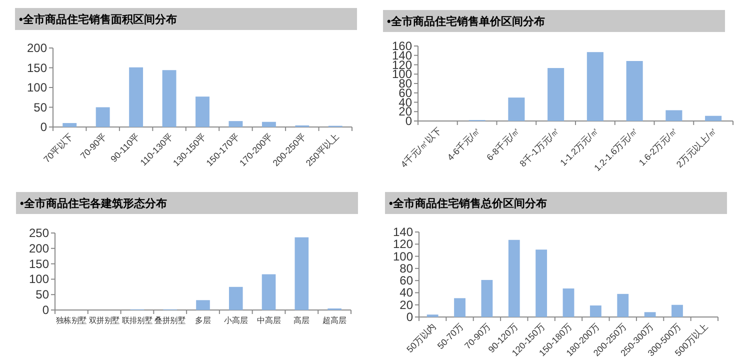  I want to click on x-tick-label: 50万以内, so click(421, 338).